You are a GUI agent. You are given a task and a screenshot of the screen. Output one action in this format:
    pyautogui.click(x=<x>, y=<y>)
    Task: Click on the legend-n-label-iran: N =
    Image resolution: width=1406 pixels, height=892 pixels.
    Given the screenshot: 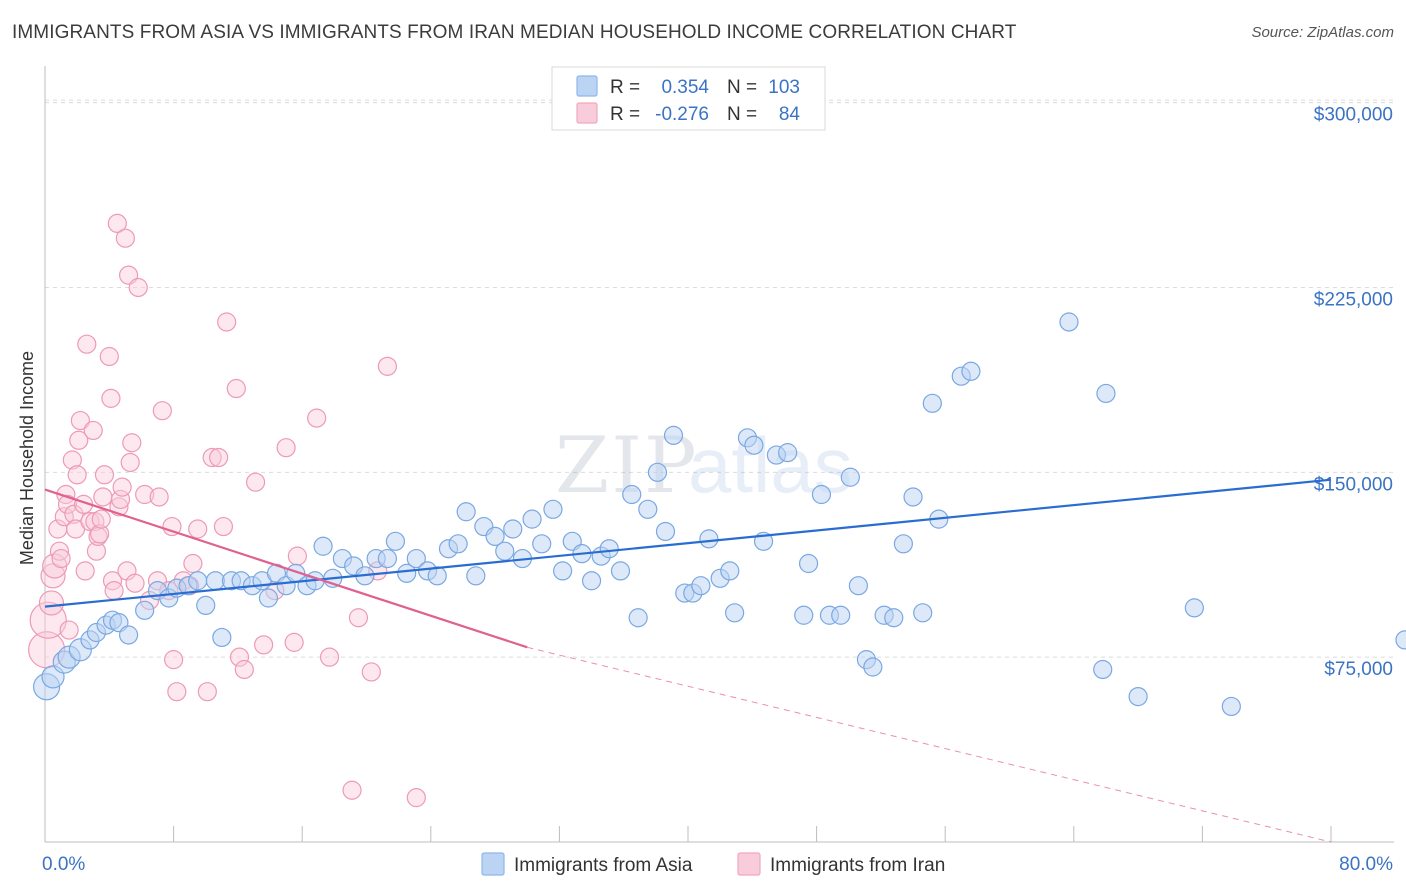 What is the action you would take?
    pyautogui.click(x=742, y=114)
    